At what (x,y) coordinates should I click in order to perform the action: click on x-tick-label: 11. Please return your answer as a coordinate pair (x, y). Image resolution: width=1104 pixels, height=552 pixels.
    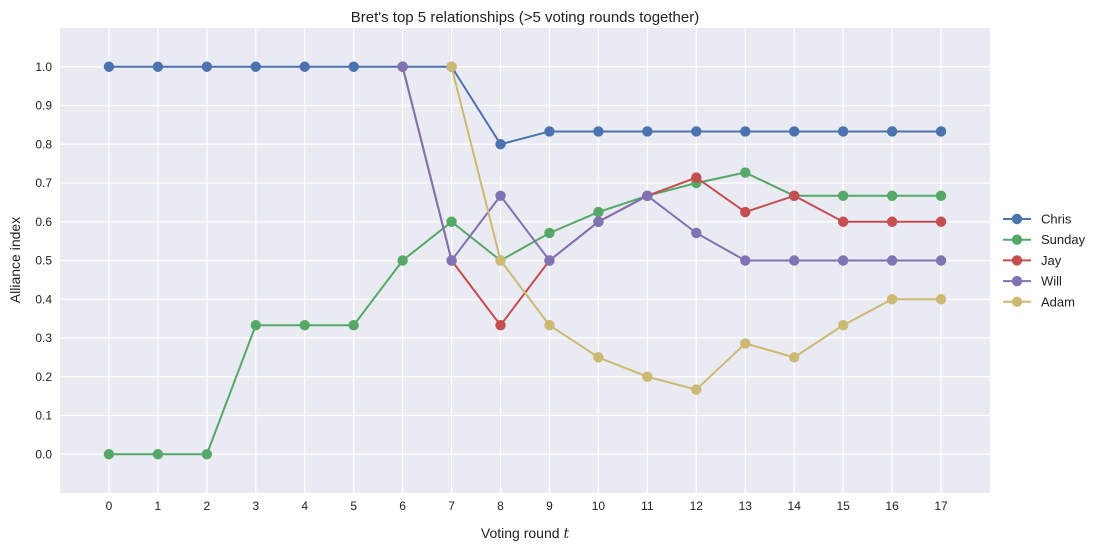
    Looking at the image, I should click on (647, 506).